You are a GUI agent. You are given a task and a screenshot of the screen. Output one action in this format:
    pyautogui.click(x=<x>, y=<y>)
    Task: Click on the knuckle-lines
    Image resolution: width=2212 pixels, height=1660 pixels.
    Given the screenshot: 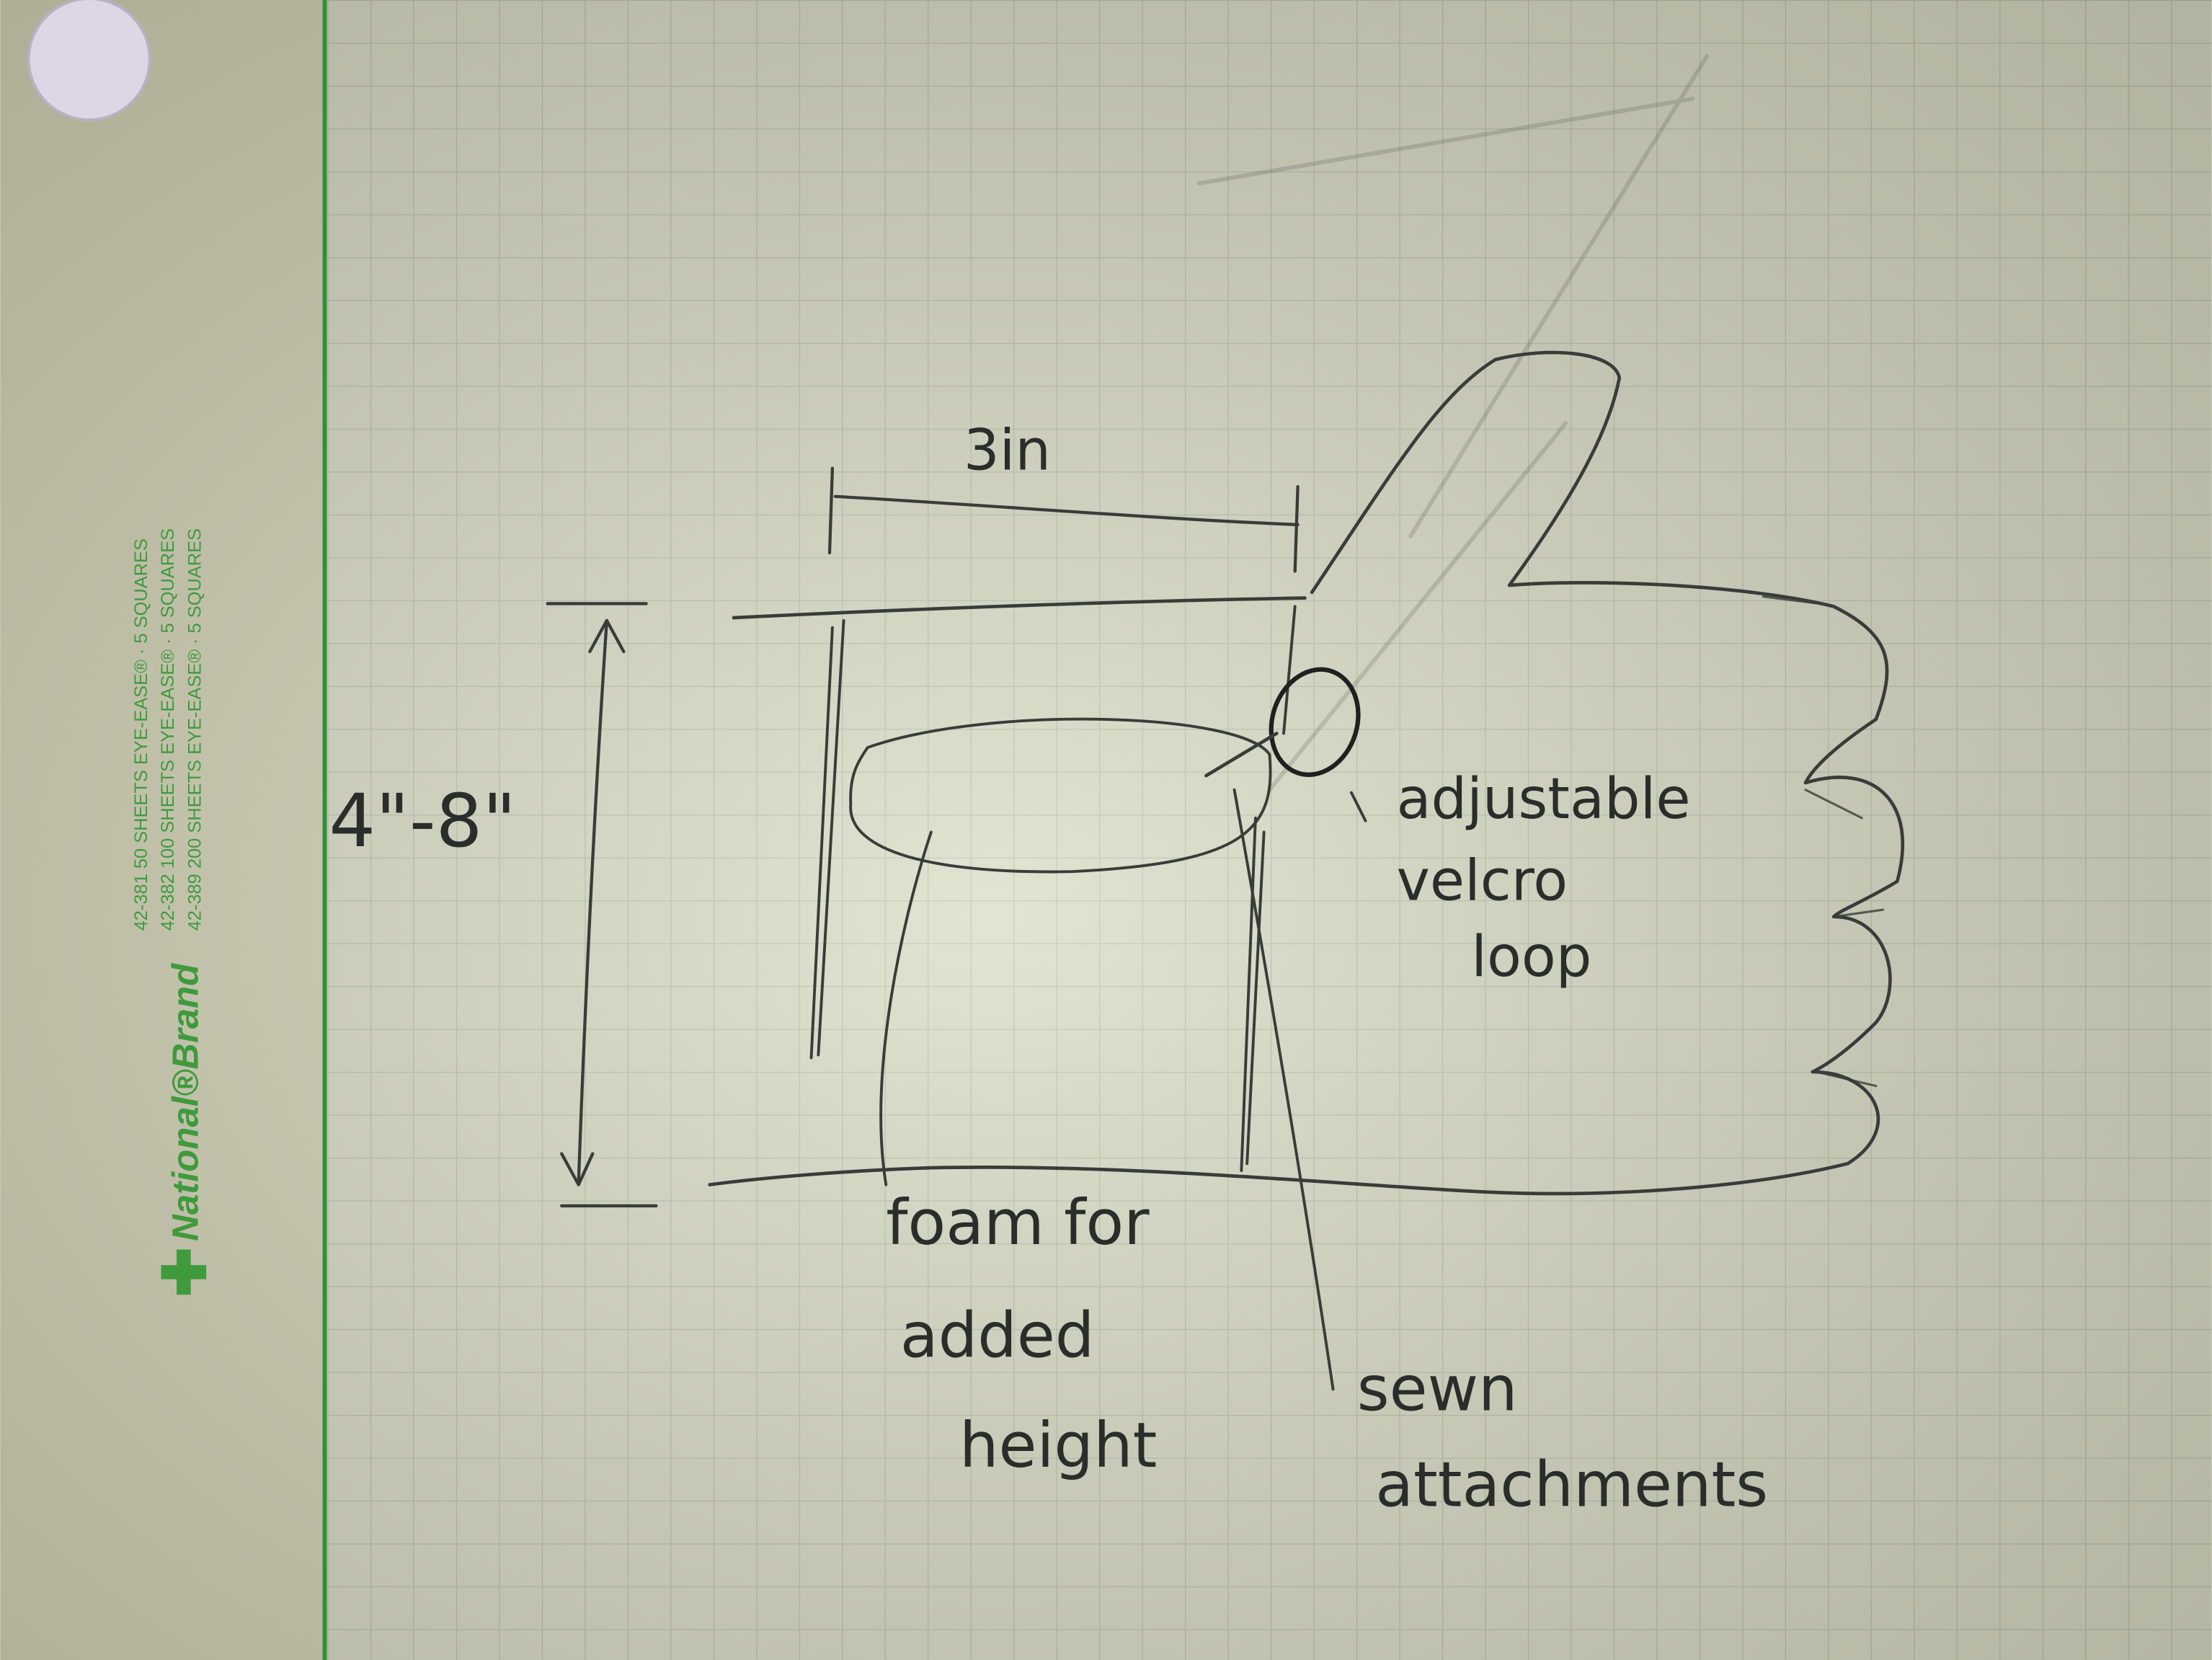 What is the action you would take?
    pyautogui.click(x=1824, y=841)
    